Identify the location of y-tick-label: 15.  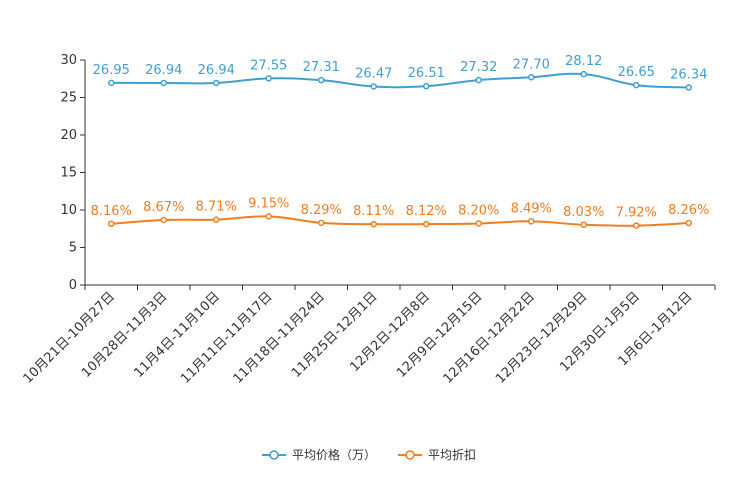
(68, 173).